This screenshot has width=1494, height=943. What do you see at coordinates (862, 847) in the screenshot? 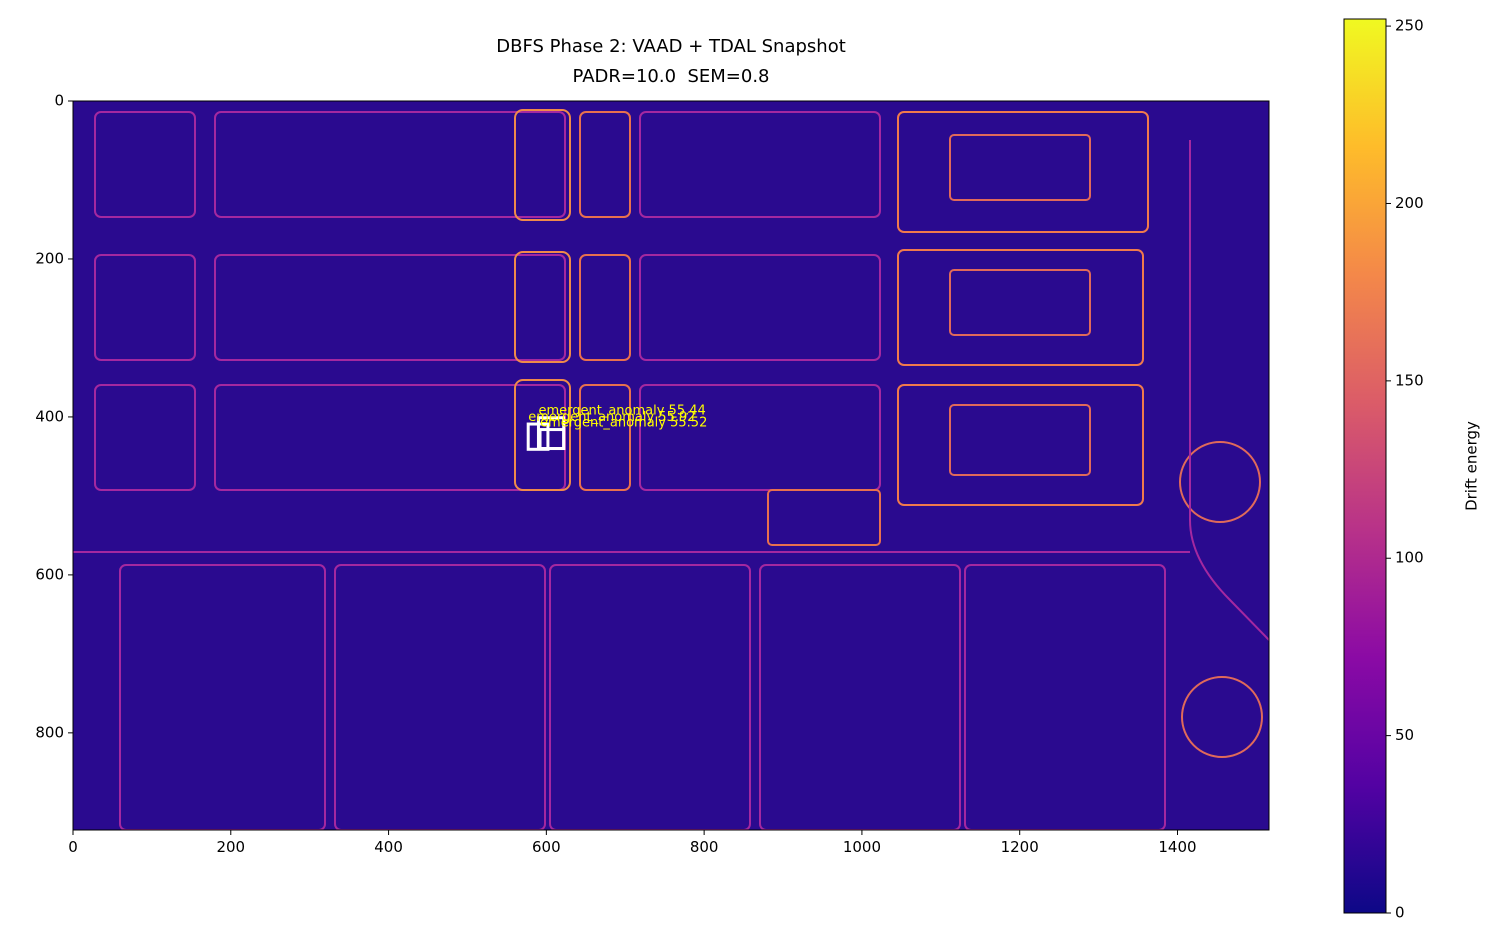
I see `x-tick-label: 1000` at bounding box center [862, 847].